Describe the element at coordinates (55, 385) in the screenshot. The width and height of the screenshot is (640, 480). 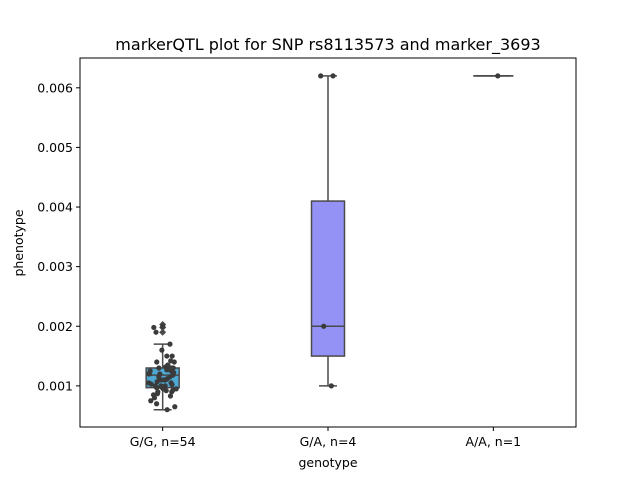
I see `y-tick-label: 0.001` at that location.